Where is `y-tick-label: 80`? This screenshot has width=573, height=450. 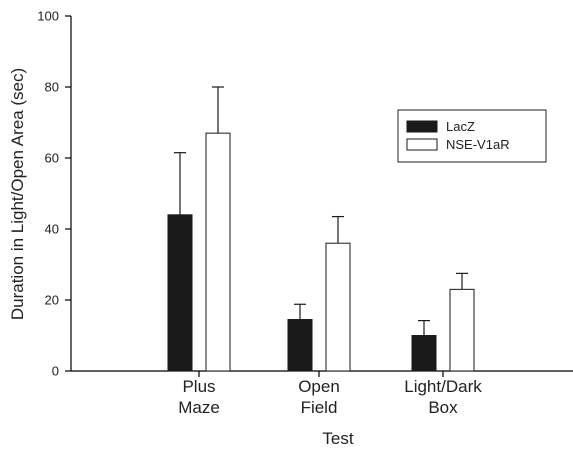 y-tick-label: 80 is located at coordinates (52, 87).